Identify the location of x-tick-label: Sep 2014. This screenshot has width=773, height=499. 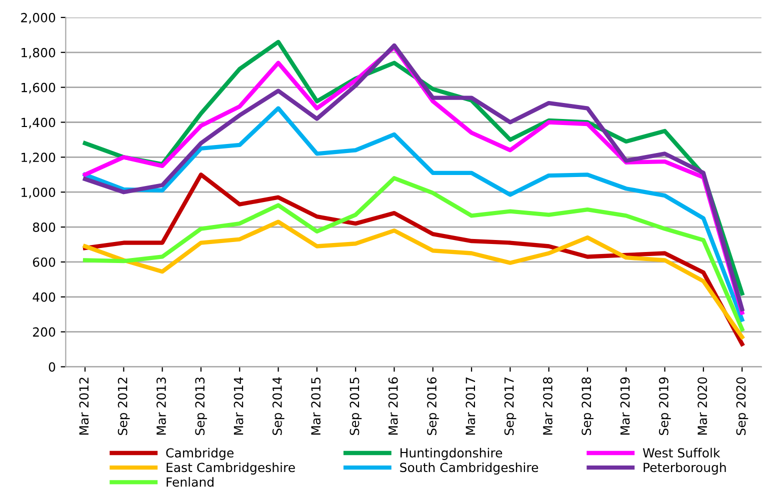
(278, 406).